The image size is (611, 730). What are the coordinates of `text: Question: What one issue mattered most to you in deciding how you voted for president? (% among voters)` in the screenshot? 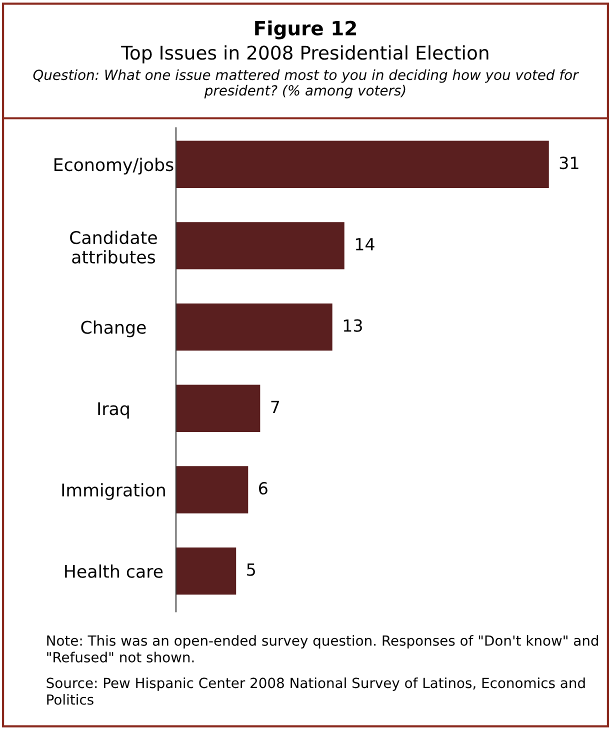 It's located at (306, 83).